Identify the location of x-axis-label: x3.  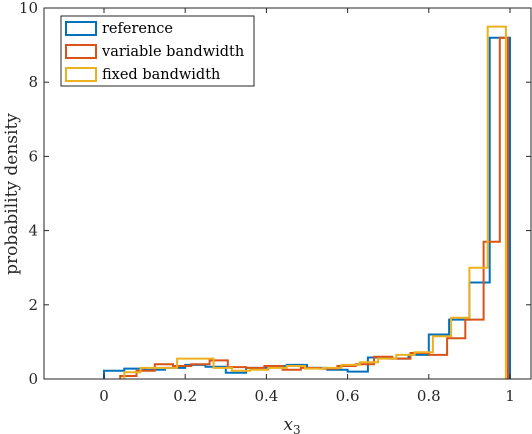
(291, 424).